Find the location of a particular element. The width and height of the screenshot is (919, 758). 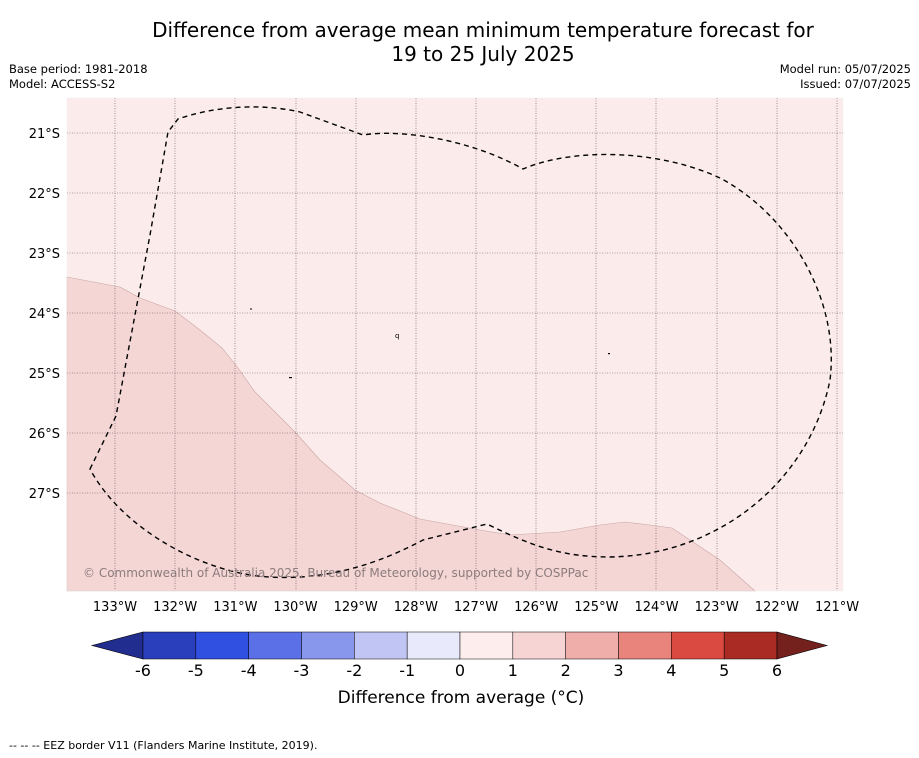

lat-tick-label: 25°S is located at coordinates (44, 374).